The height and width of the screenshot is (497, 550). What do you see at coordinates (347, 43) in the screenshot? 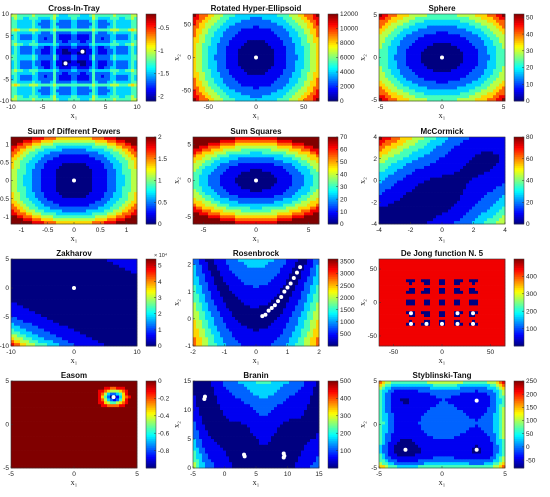
I see `colorbar-tick-label: 8000` at bounding box center [347, 43].